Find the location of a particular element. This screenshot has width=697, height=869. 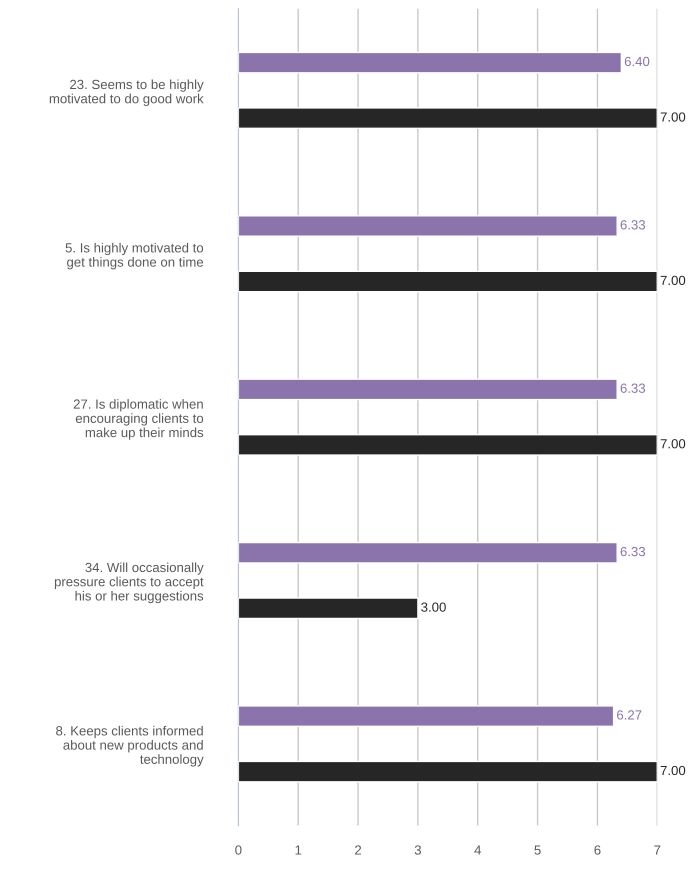

x-tick-label: 0 is located at coordinates (238, 850).